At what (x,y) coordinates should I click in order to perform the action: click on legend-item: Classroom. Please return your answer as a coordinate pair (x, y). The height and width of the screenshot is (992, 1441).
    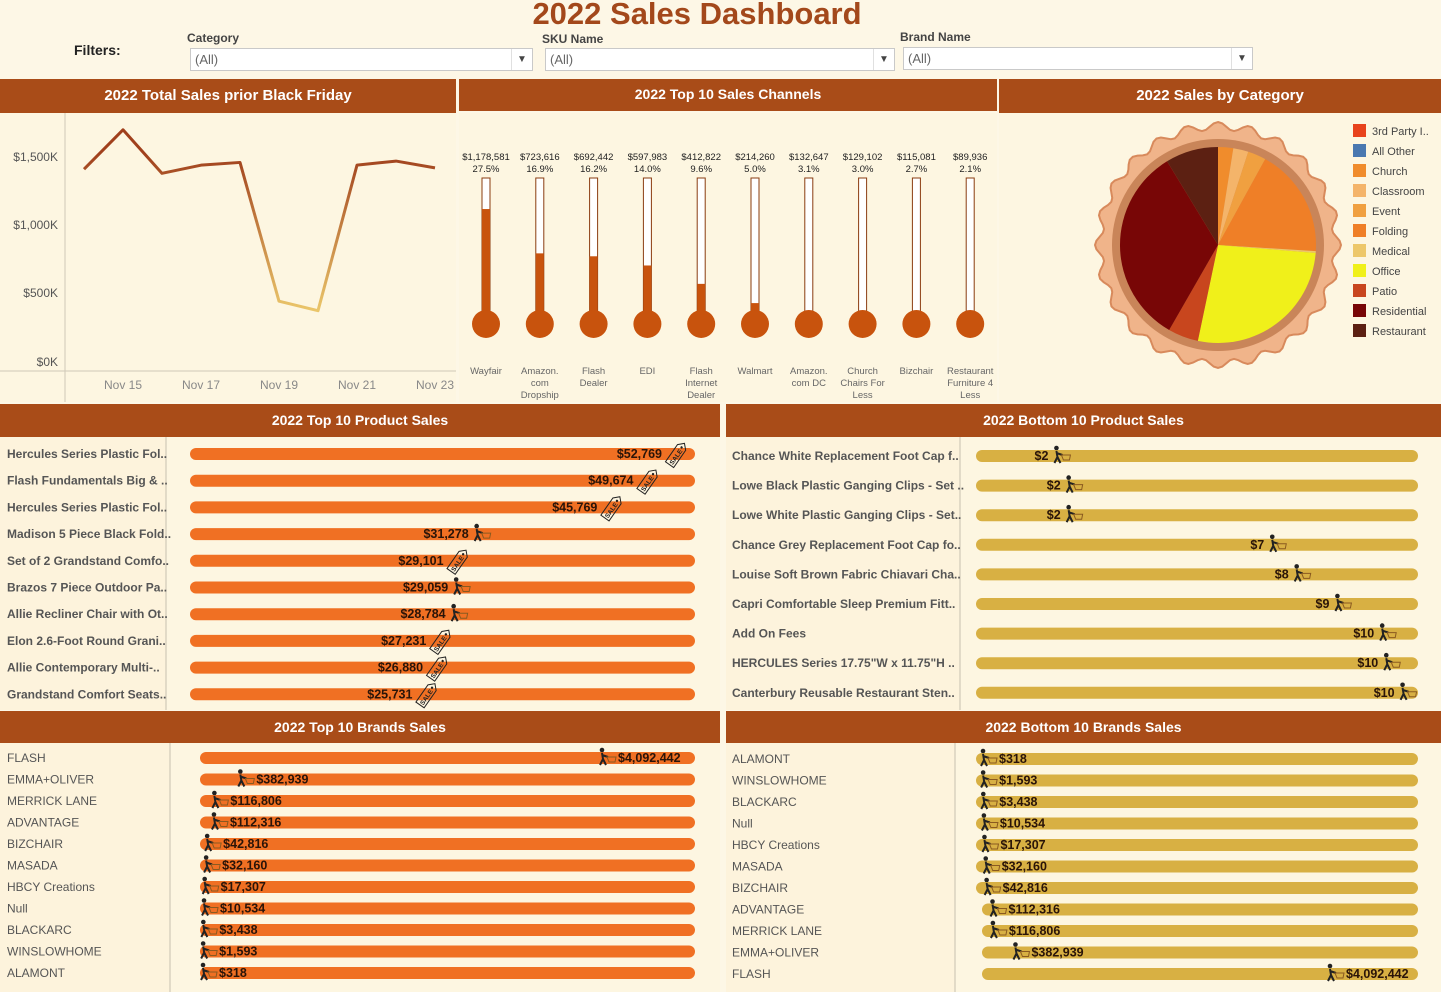
    Looking at the image, I should click on (1389, 191).